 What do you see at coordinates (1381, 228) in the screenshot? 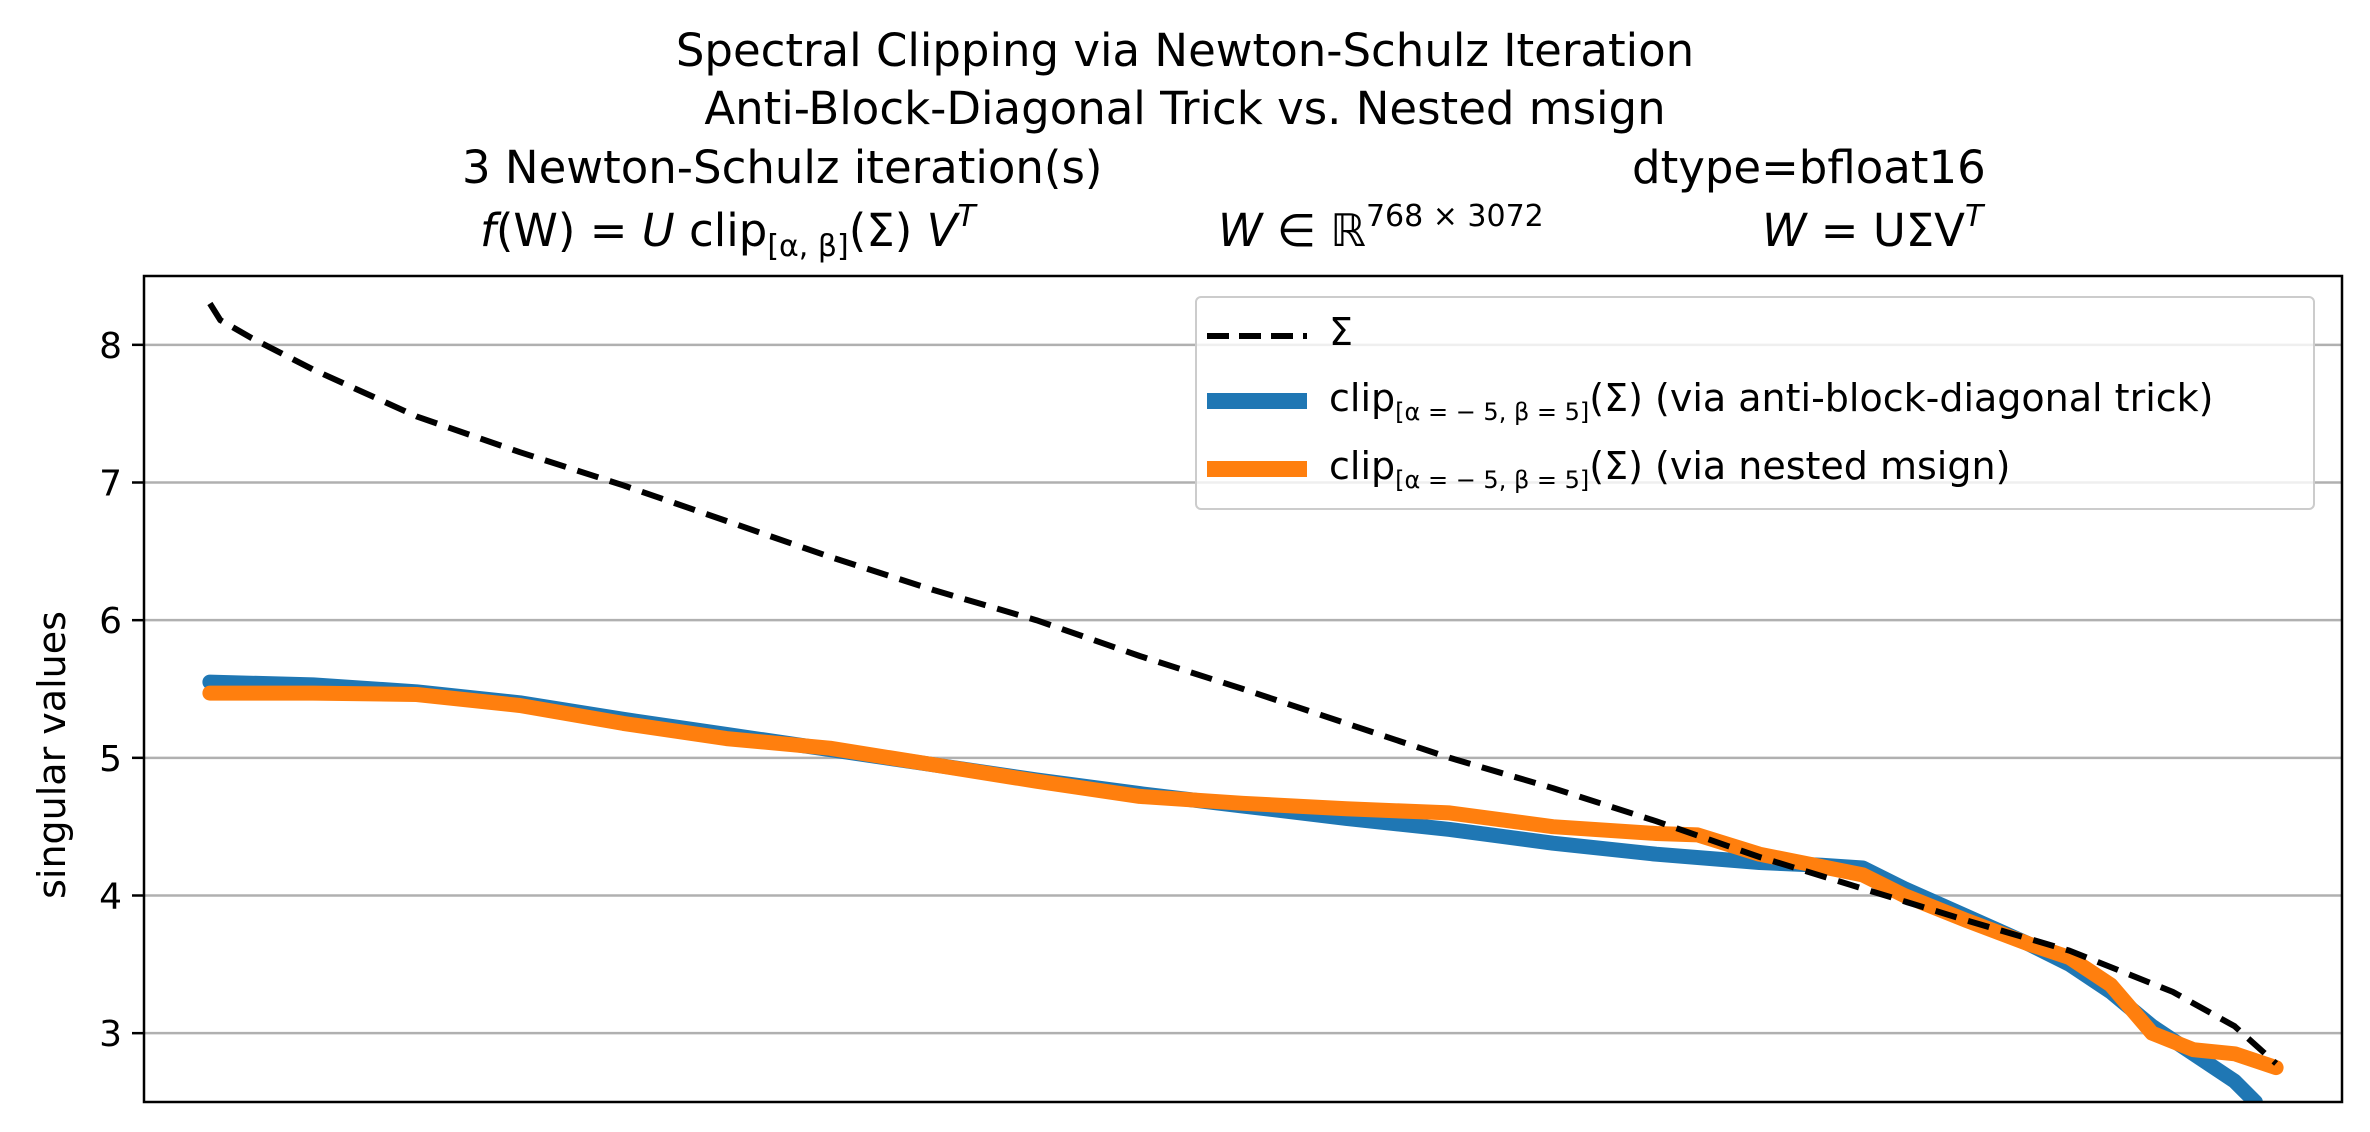
I see `formula-w-domain: W ∈ ℝ768 × 3072` at bounding box center [1381, 228].